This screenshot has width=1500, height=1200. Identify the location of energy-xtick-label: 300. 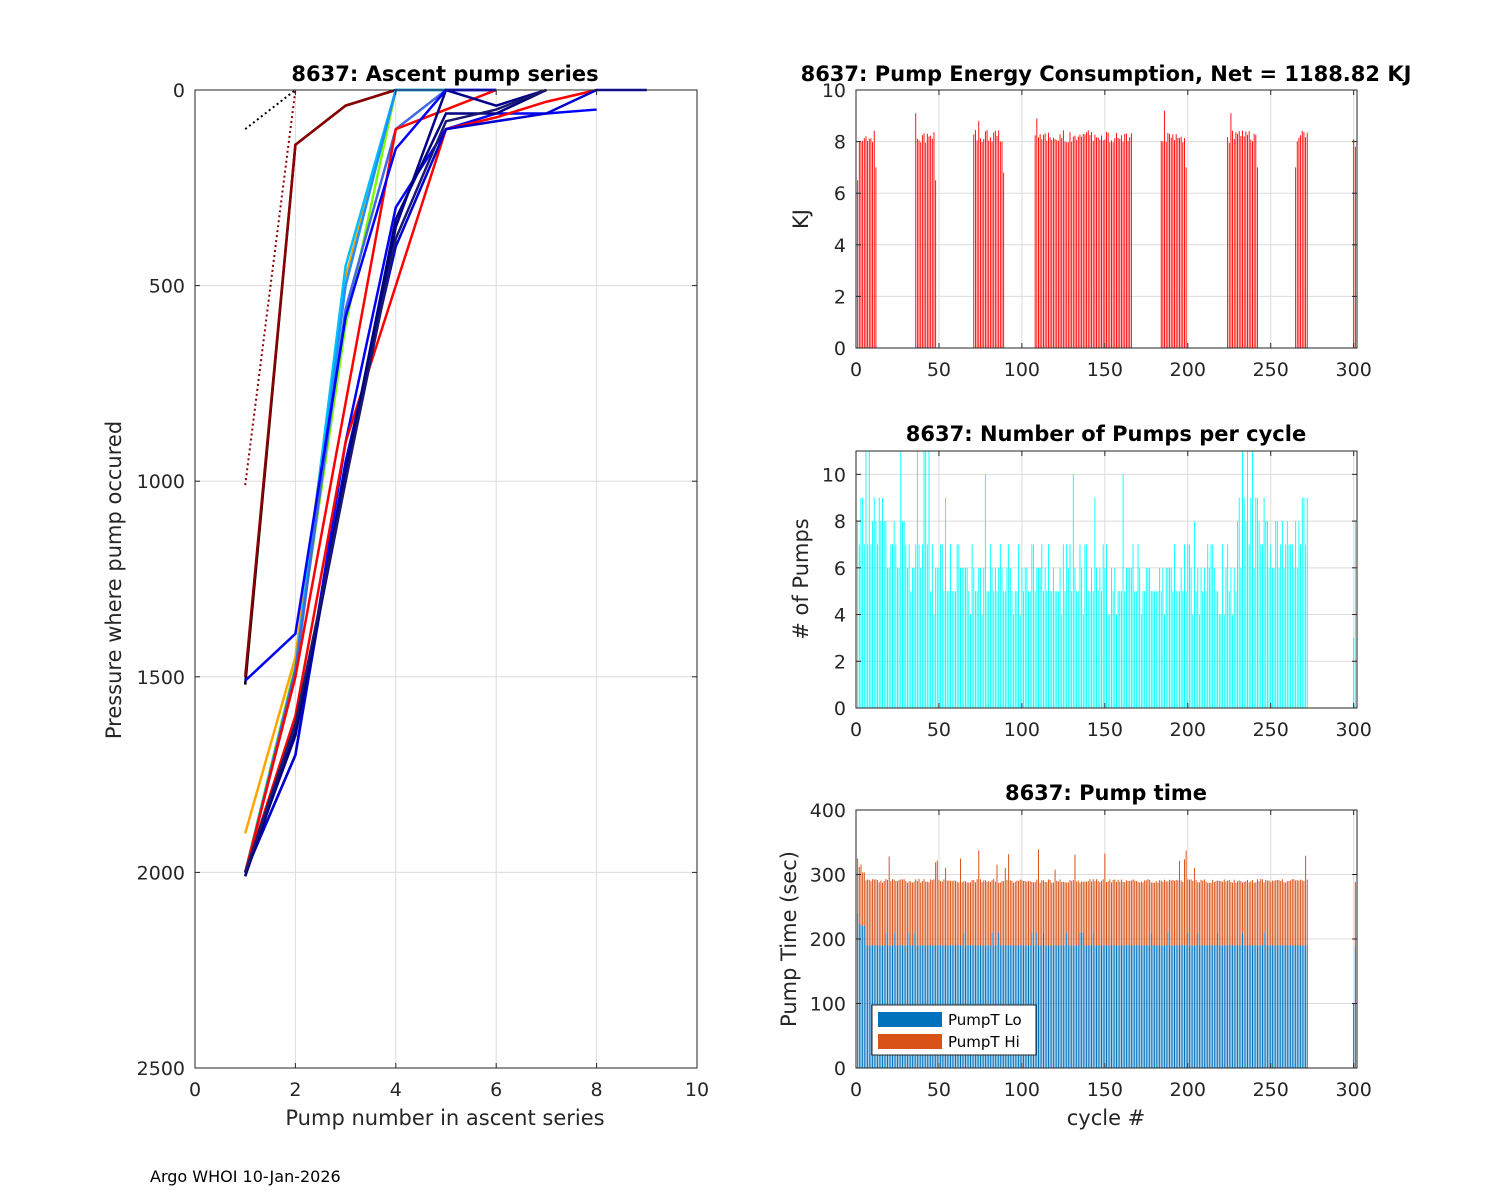
(1354, 370).